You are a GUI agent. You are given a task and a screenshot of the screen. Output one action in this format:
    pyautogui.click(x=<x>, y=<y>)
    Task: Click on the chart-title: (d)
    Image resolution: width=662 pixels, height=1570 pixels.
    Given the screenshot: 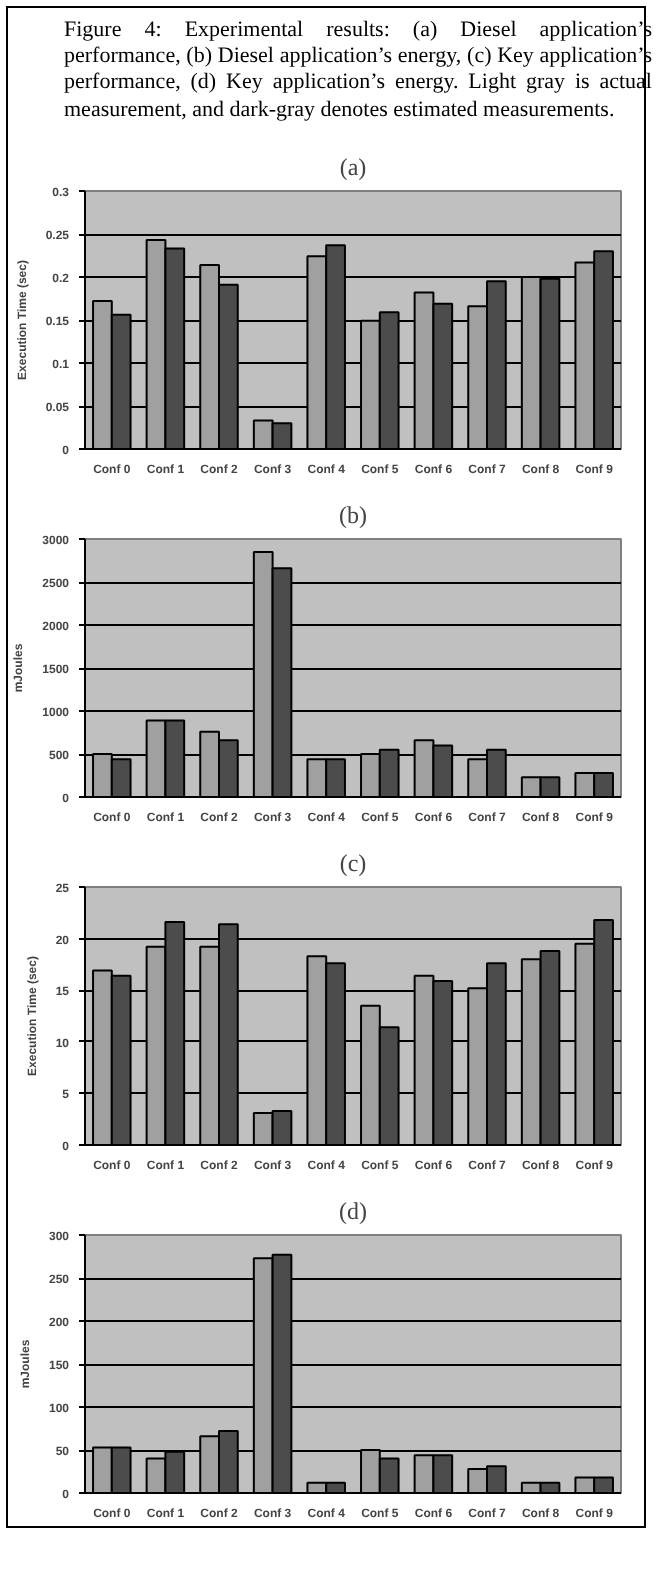 What is the action you would take?
    pyautogui.click(x=353, y=1210)
    